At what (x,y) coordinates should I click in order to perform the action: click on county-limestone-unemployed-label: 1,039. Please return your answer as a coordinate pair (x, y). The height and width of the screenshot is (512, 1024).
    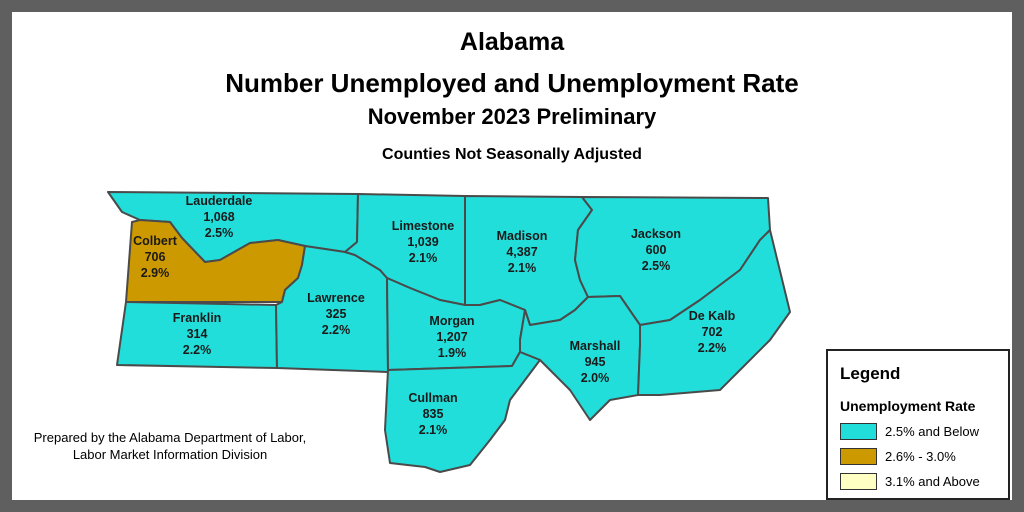
    Looking at the image, I should click on (422, 242).